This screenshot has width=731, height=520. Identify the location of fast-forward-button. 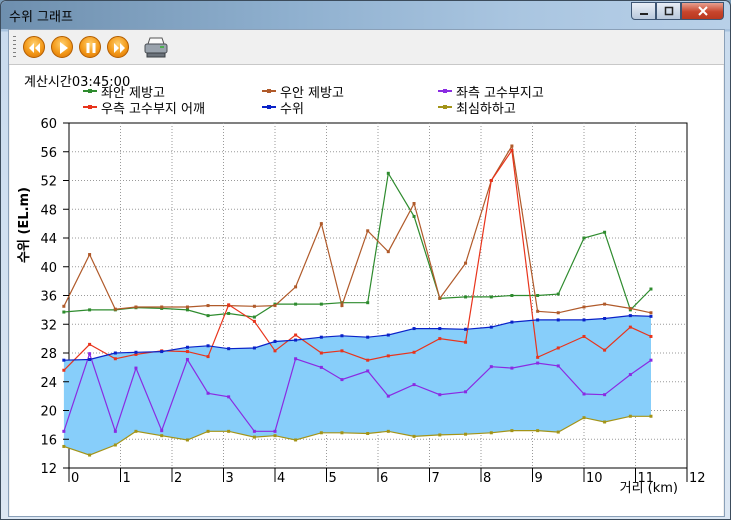
(118, 47).